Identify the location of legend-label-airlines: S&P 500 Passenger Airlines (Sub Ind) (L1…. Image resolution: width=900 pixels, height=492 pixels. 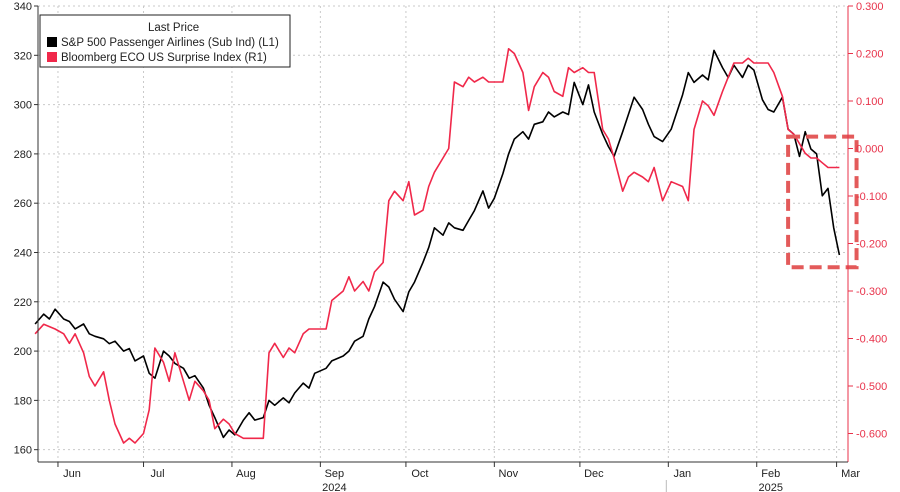
(170, 43).